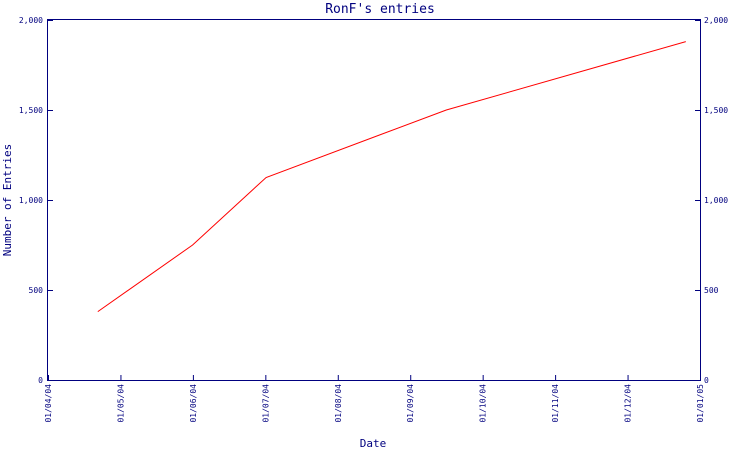  Describe the element at coordinates (483, 403) in the screenshot. I see `x-tick-label: 01/10/04` at that location.